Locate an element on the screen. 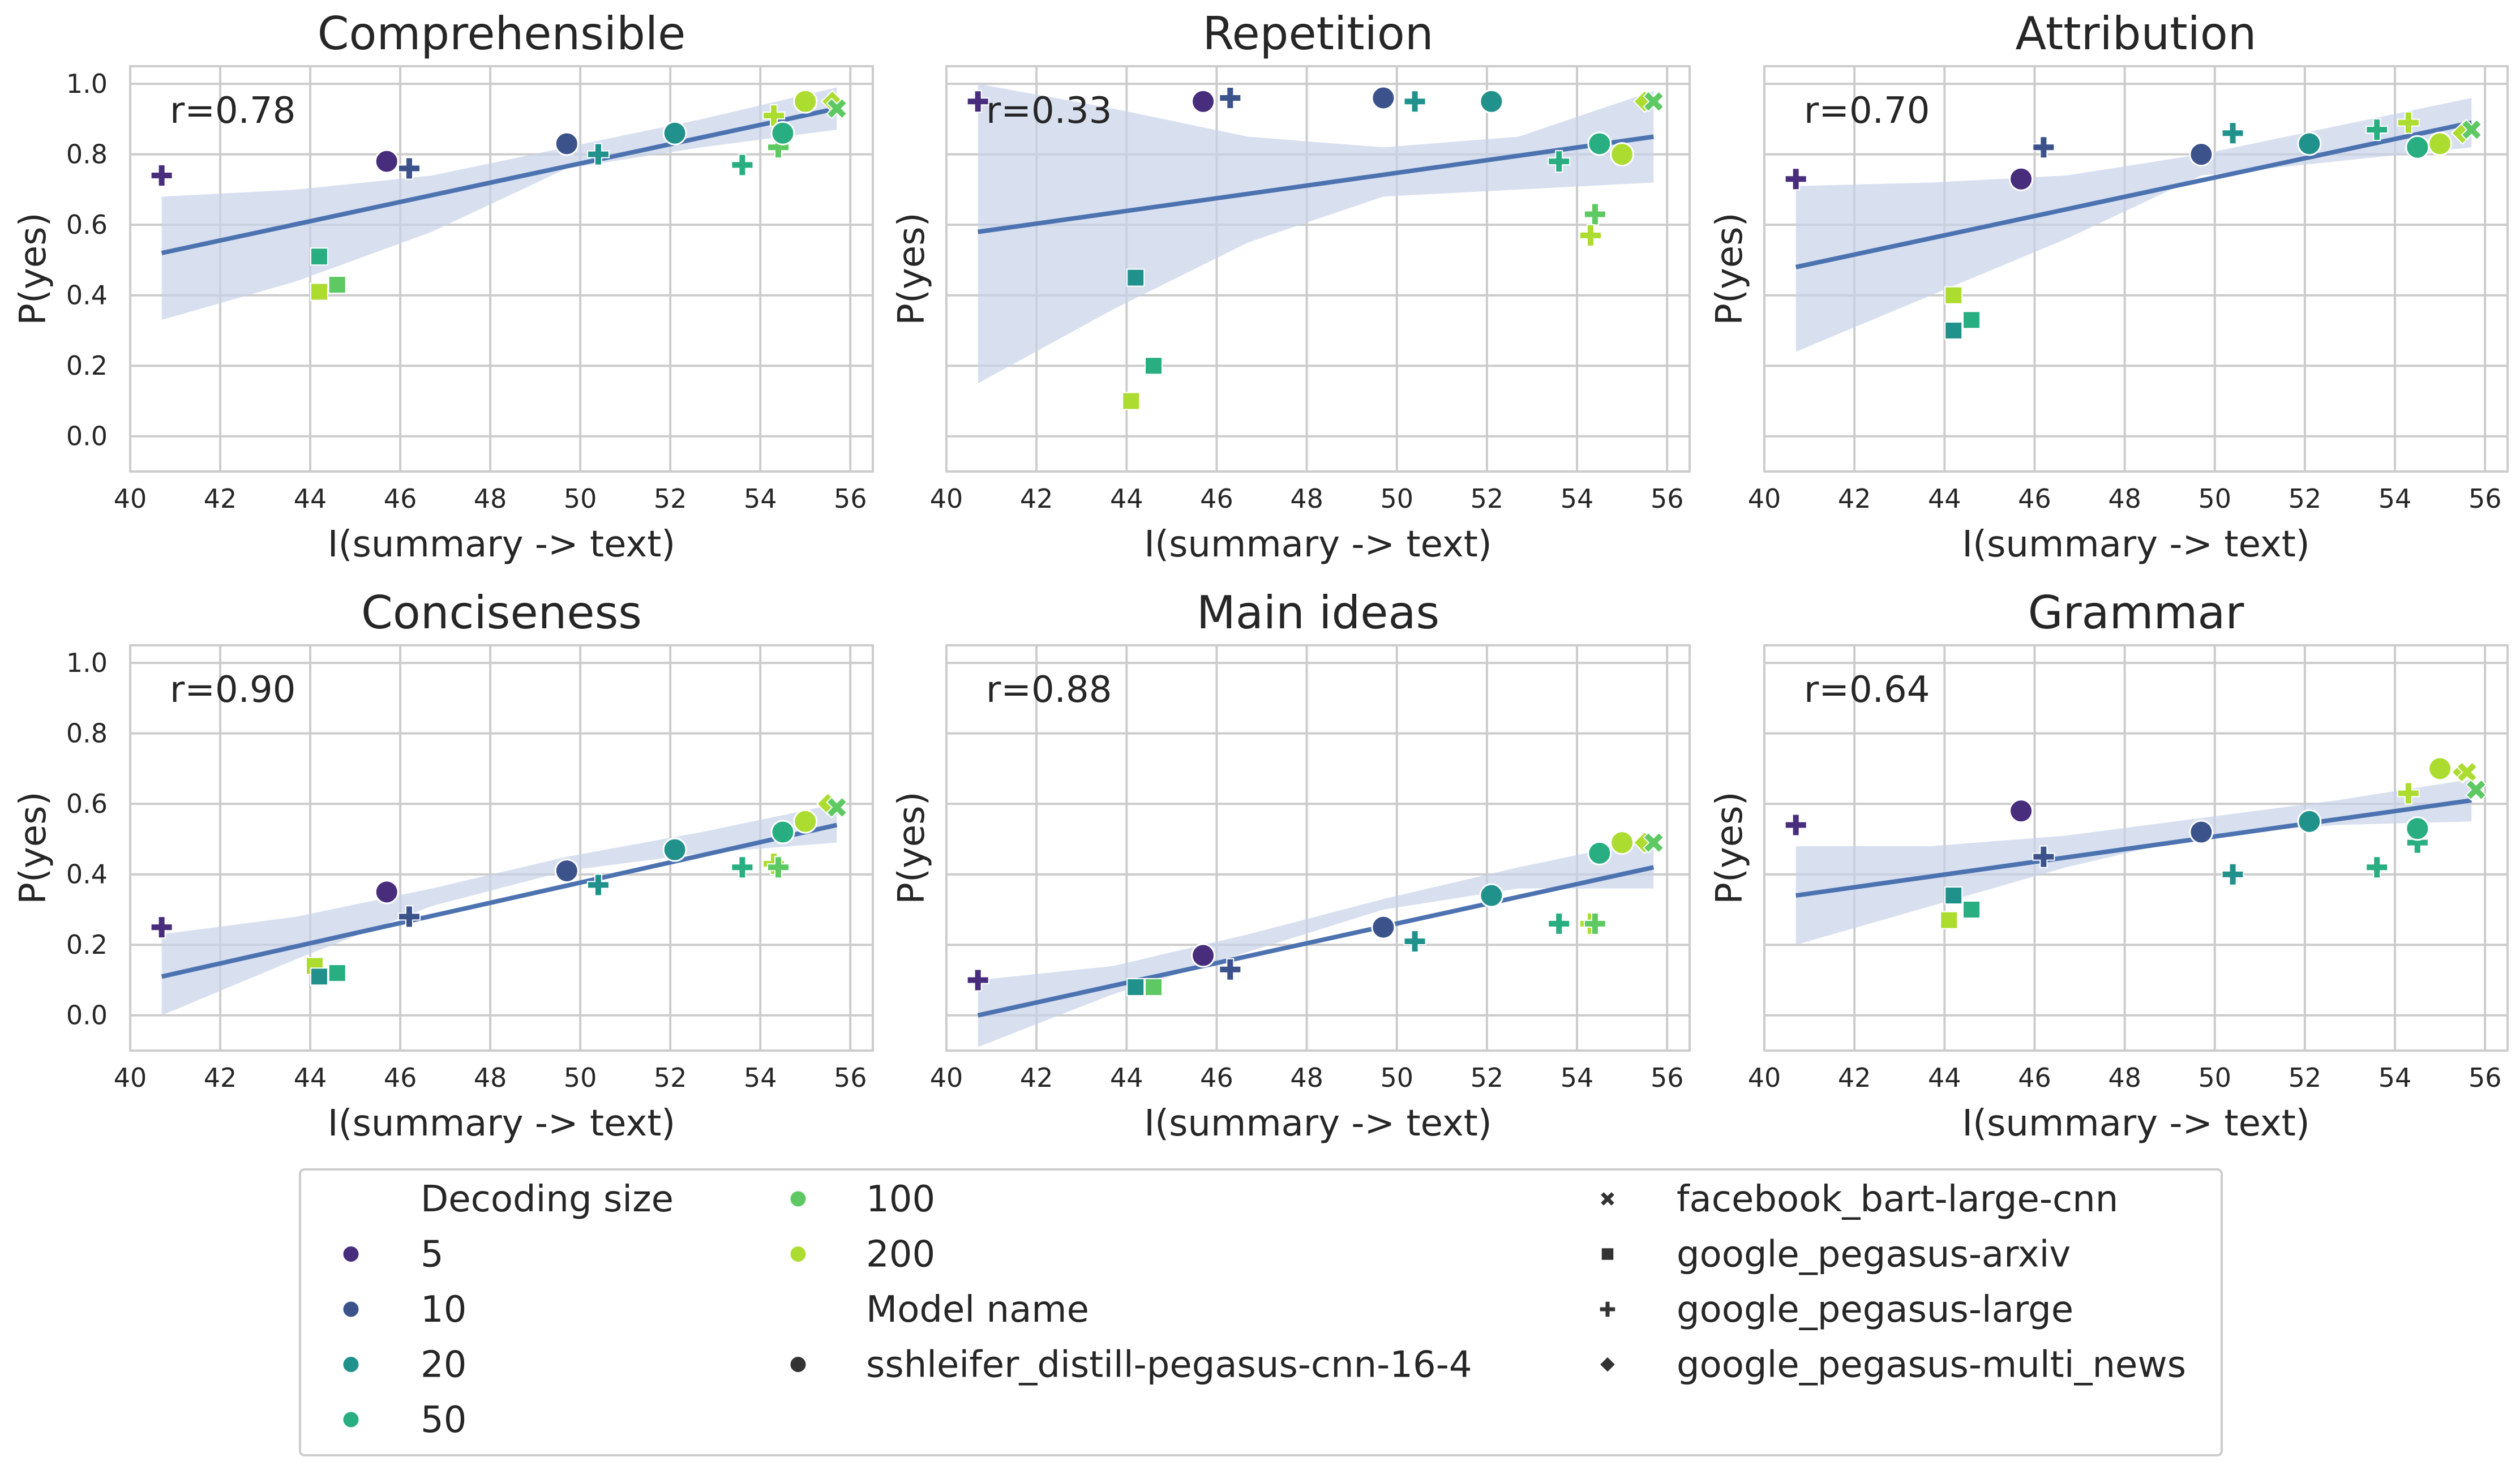 The height and width of the screenshot is (1470, 2520). panel-title: Main ideas is located at coordinates (1318, 612).